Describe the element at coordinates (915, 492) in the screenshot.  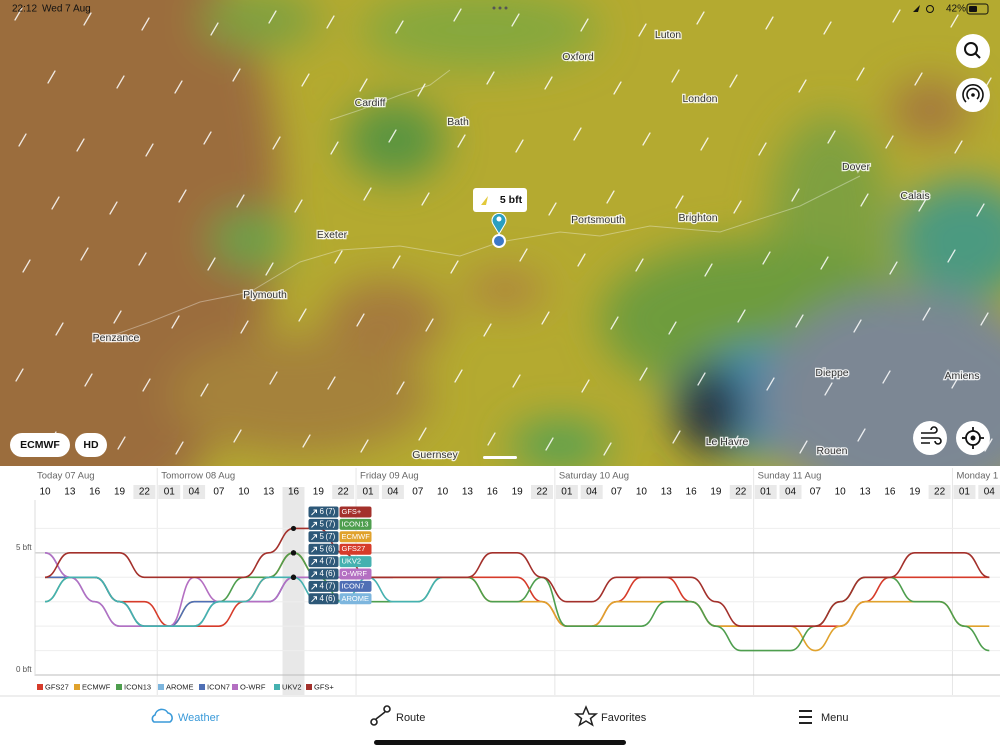
I see `hour-label: 19` at that location.